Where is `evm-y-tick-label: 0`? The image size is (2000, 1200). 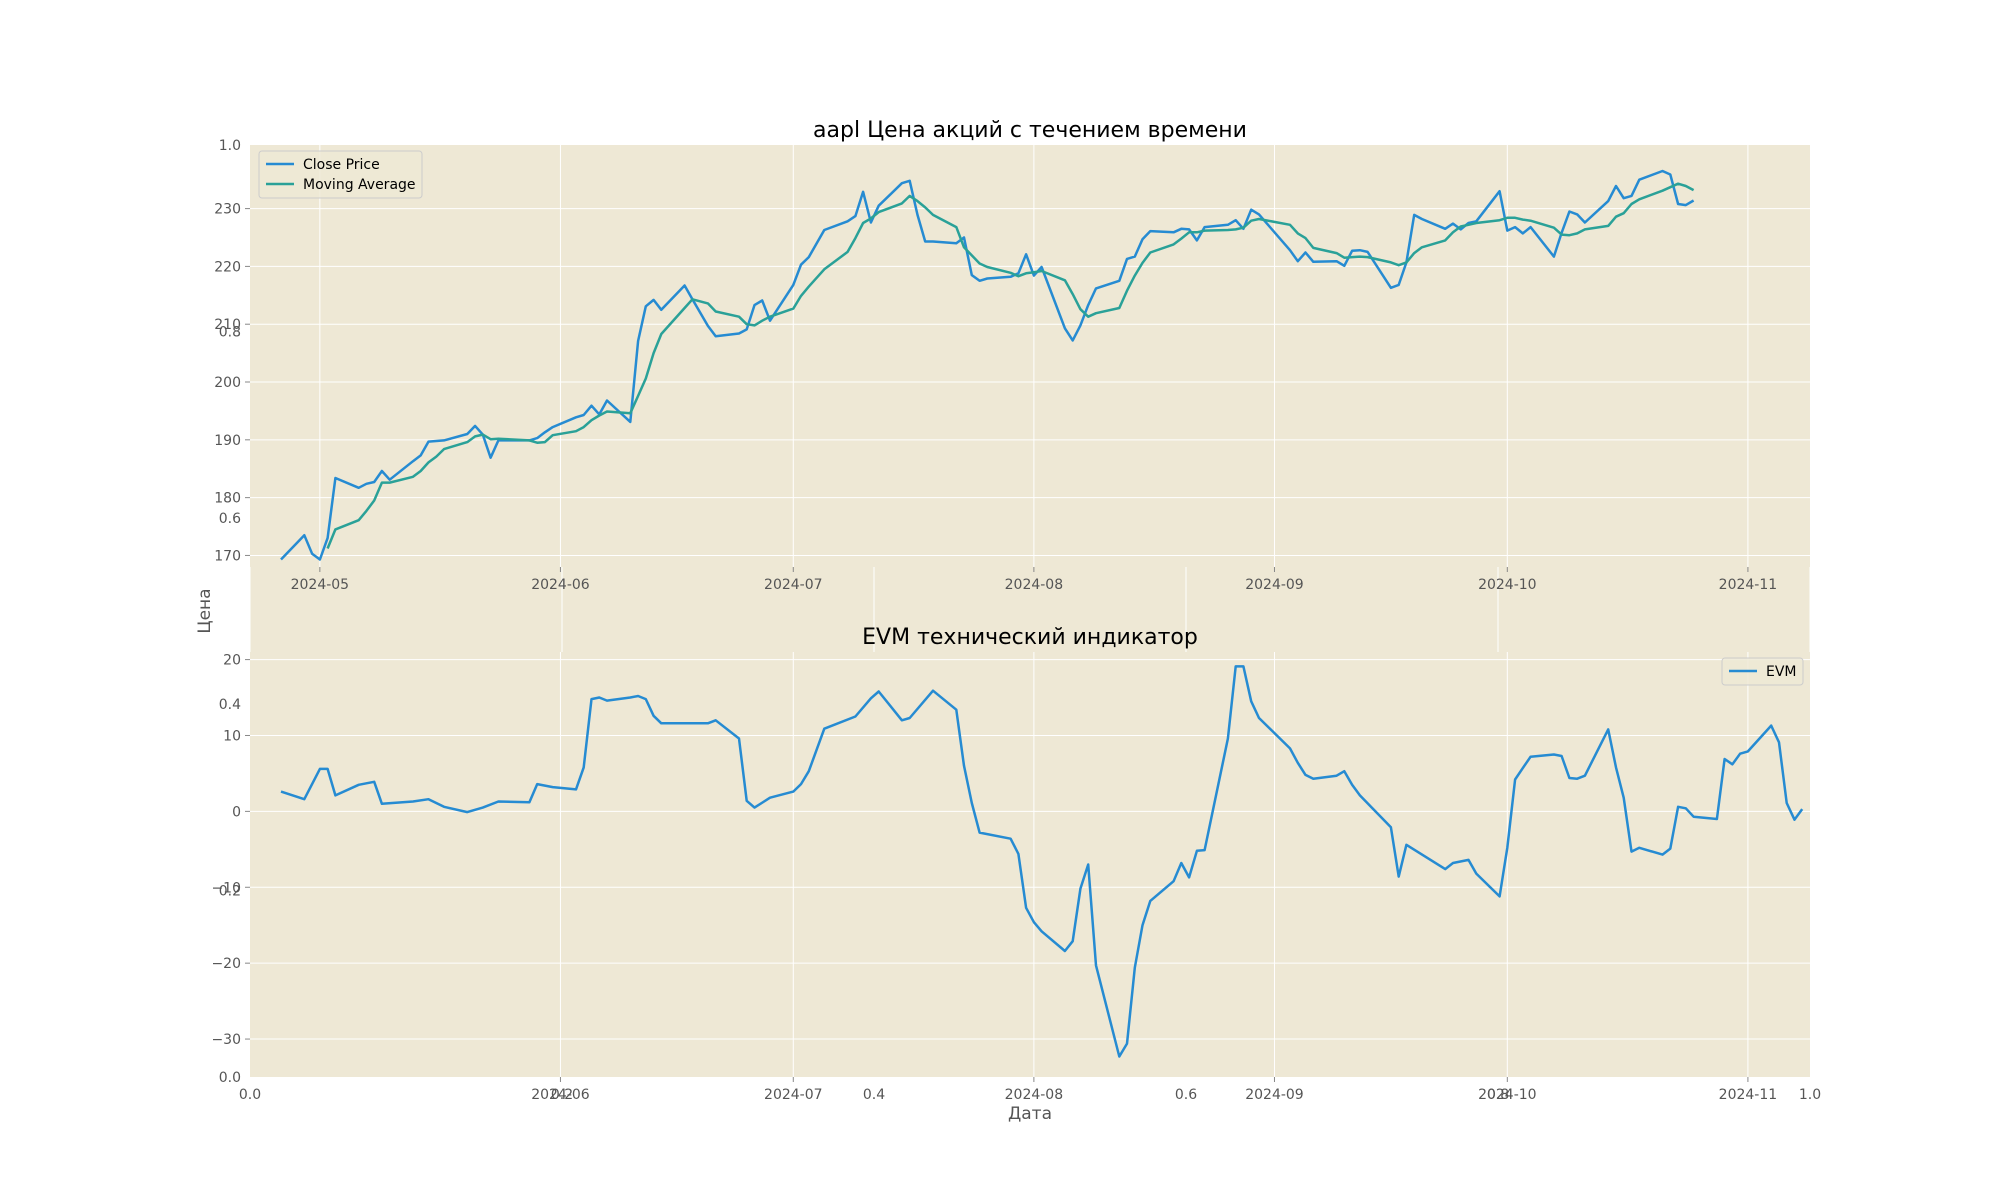
evm-y-tick-label: 0 is located at coordinates (236, 812).